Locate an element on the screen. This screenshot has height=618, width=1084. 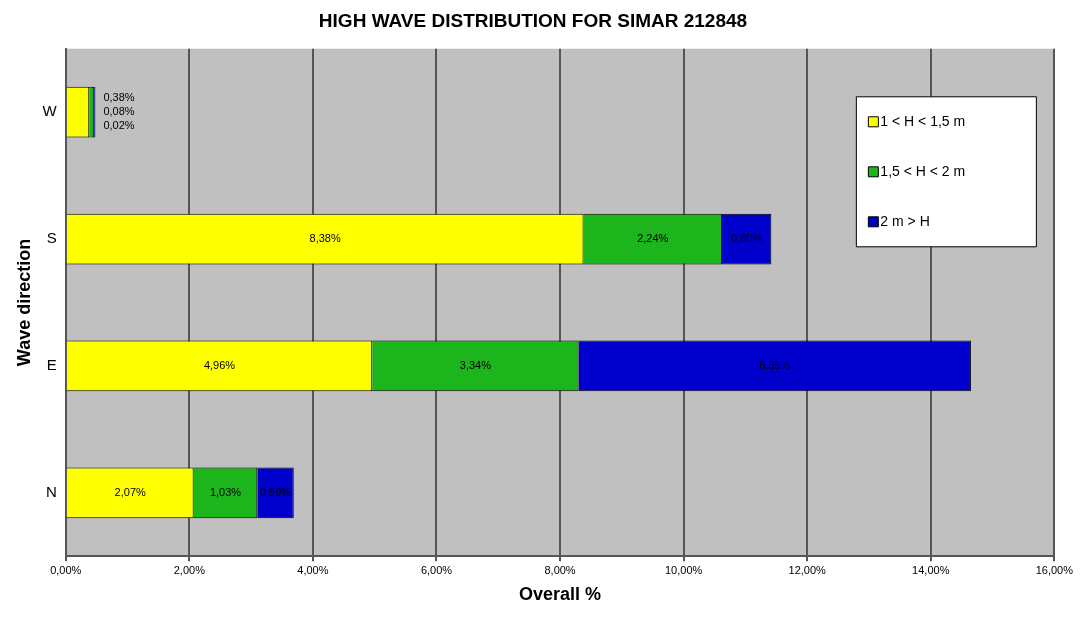
y-tick-label: S is located at coordinates (51, 238).